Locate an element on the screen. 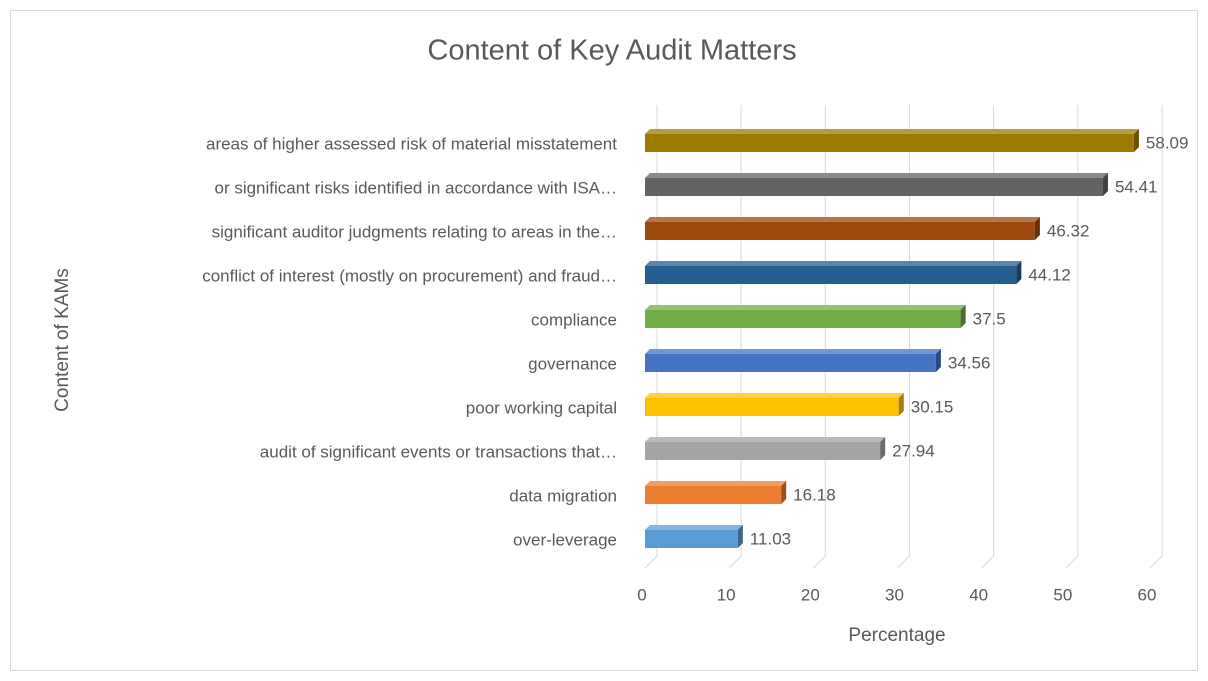 The height and width of the screenshot is (681, 1208). value-label: 46.32 is located at coordinates (1068, 230).